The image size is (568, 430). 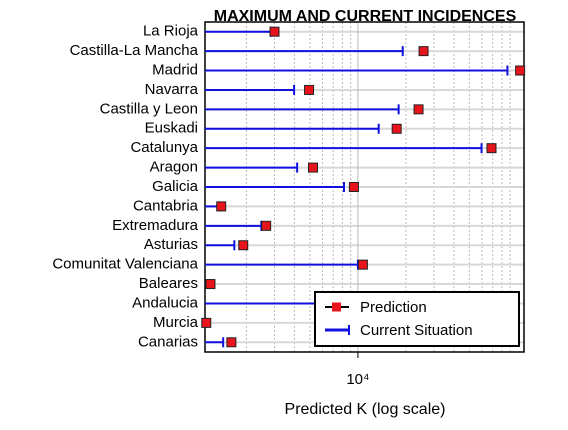 I want to click on y-tick-label: Galicia, so click(x=175, y=186).